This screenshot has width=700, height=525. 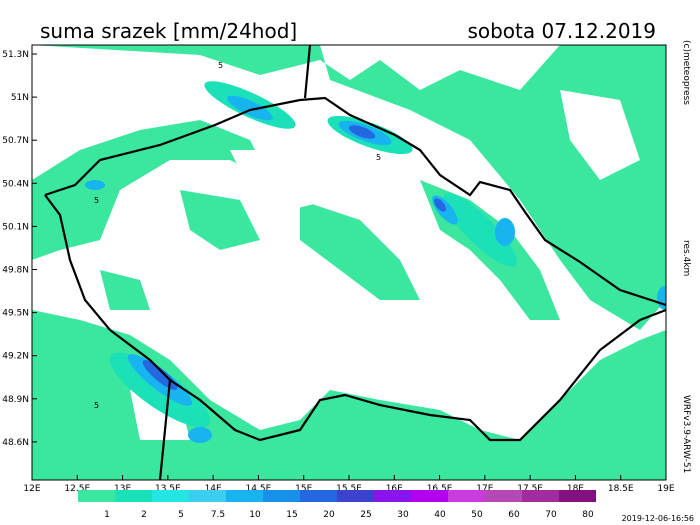 I want to click on lon-label: 17E, so click(x=484, y=489).